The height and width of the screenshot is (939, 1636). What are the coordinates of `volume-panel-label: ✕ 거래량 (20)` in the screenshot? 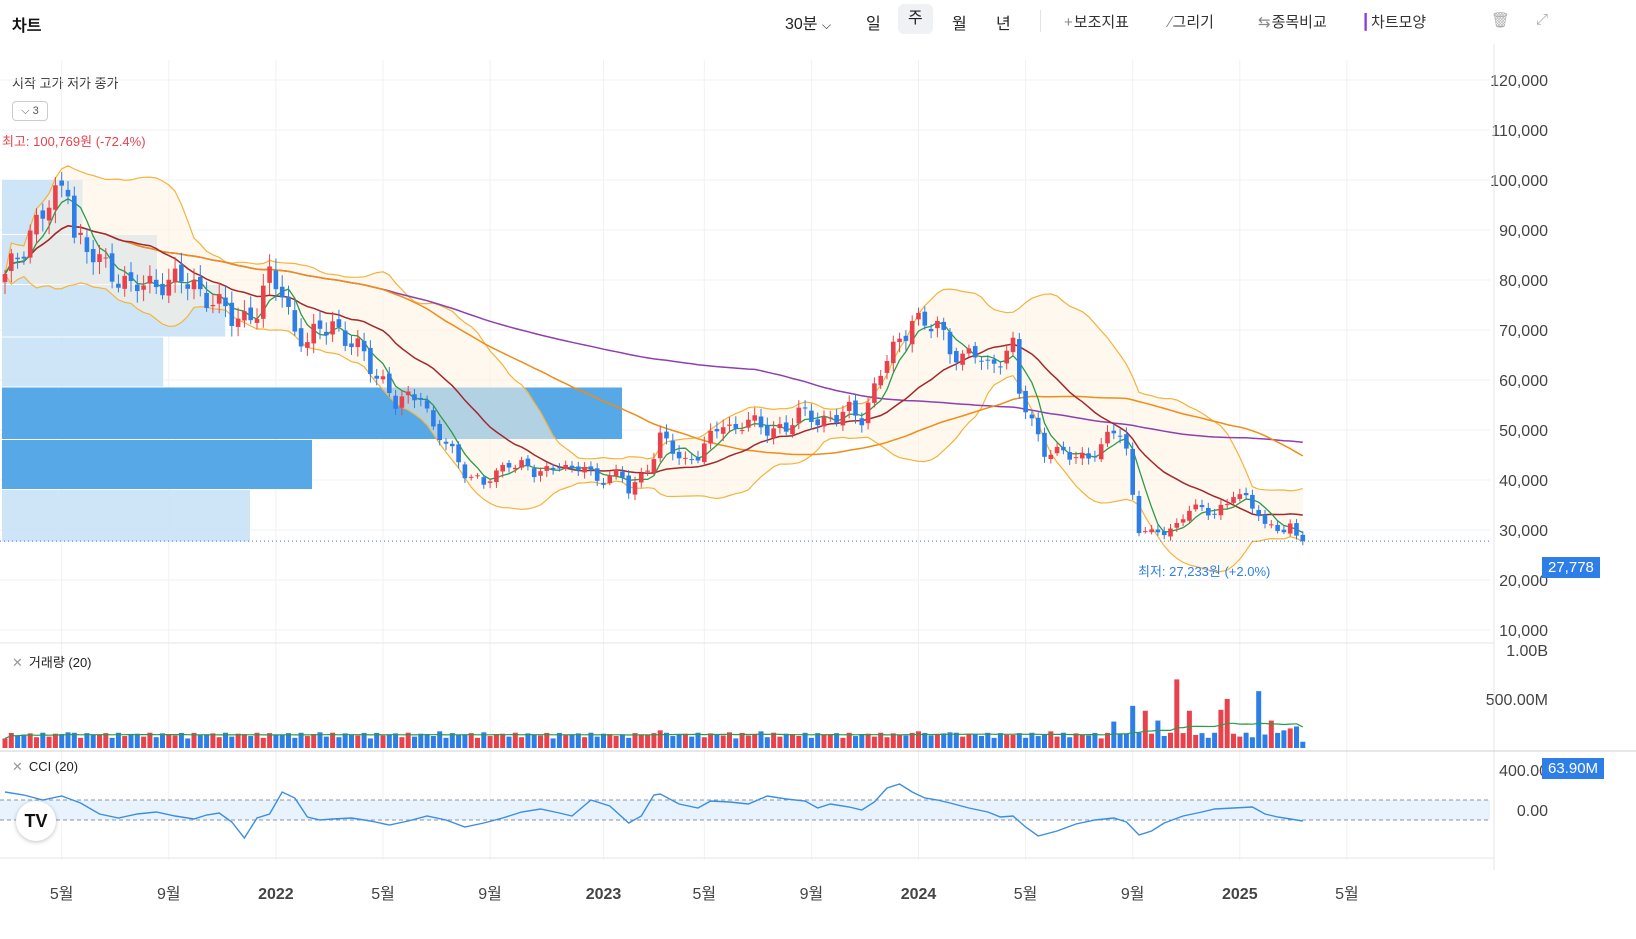 It's located at (52, 661).